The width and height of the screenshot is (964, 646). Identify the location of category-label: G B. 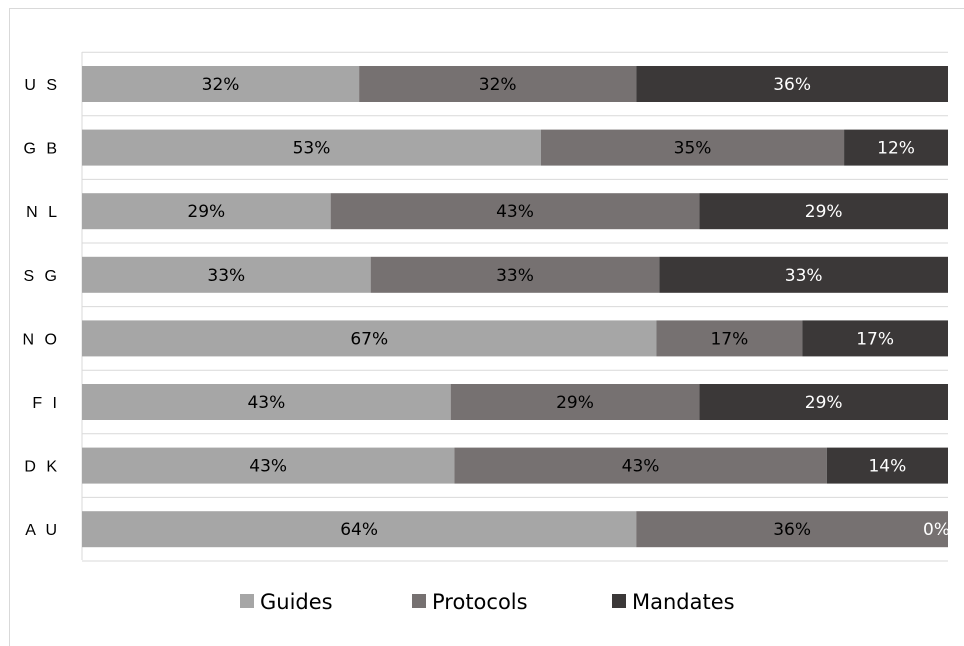
(41, 149).